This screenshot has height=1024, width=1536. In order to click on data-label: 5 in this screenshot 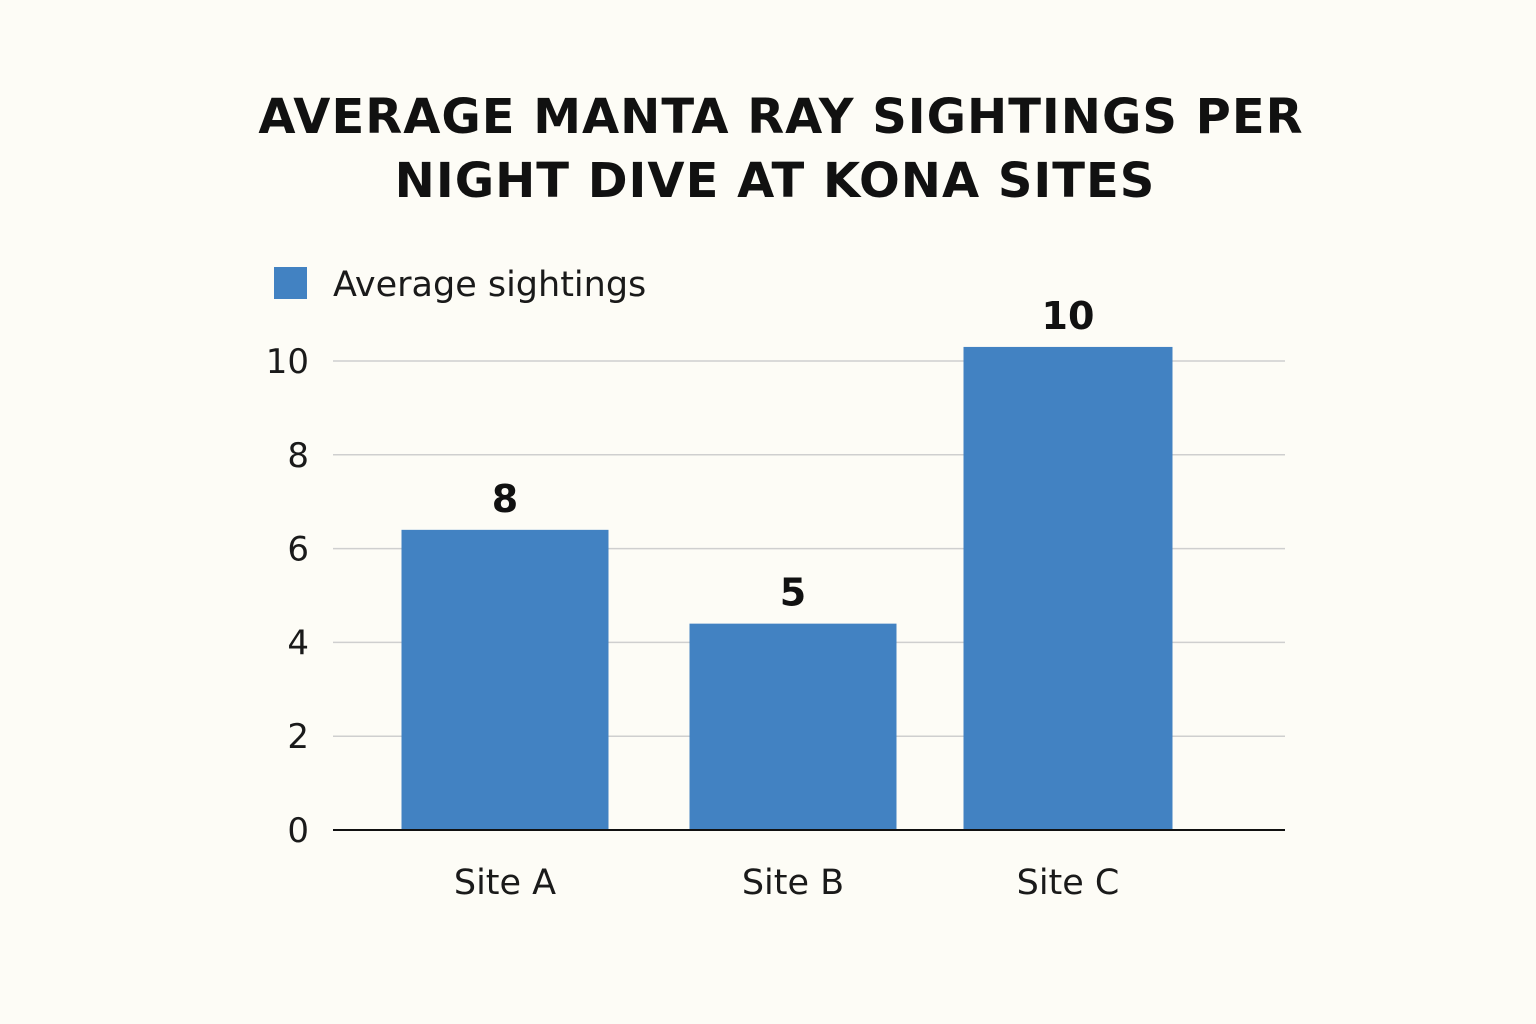, I will do `click(793, 593)`.